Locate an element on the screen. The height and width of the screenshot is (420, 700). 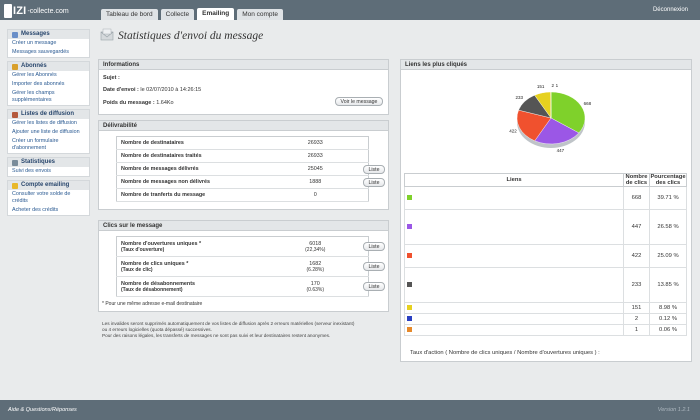
sidebar-item-messages-sauvegardes: Messages sauvegardés is located at coordinates (40, 52).